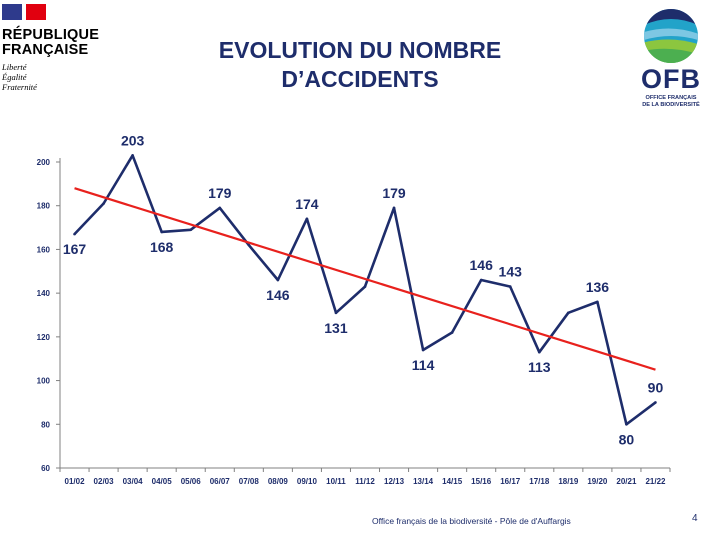  What do you see at coordinates (44, 381) in the screenshot?
I see `y-tick-label: 100` at bounding box center [44, 381].